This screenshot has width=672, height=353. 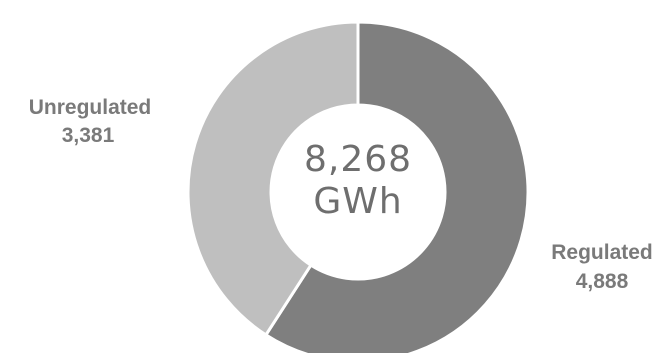 I want to click on center-total-value: 8,268, so click(x=358, y=159).